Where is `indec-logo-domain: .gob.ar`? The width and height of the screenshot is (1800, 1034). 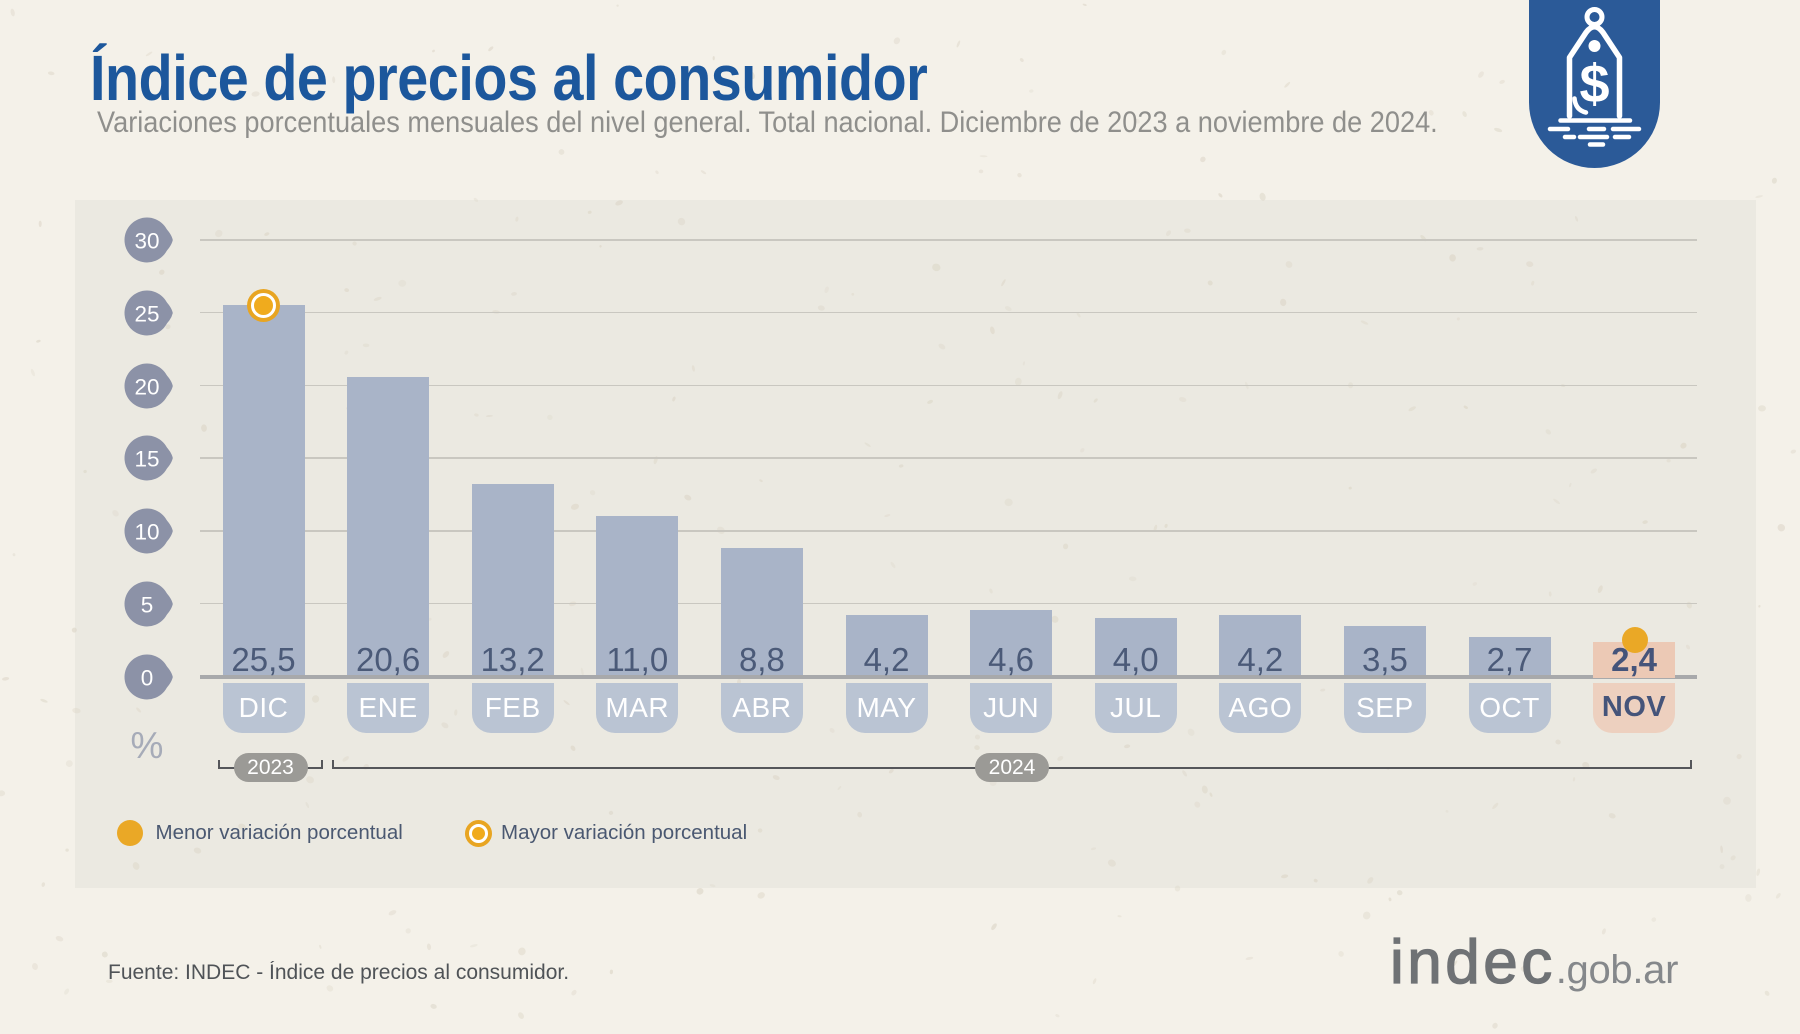 indec-logo-domain: .gob.ar is located at coordinates (1617, 970).